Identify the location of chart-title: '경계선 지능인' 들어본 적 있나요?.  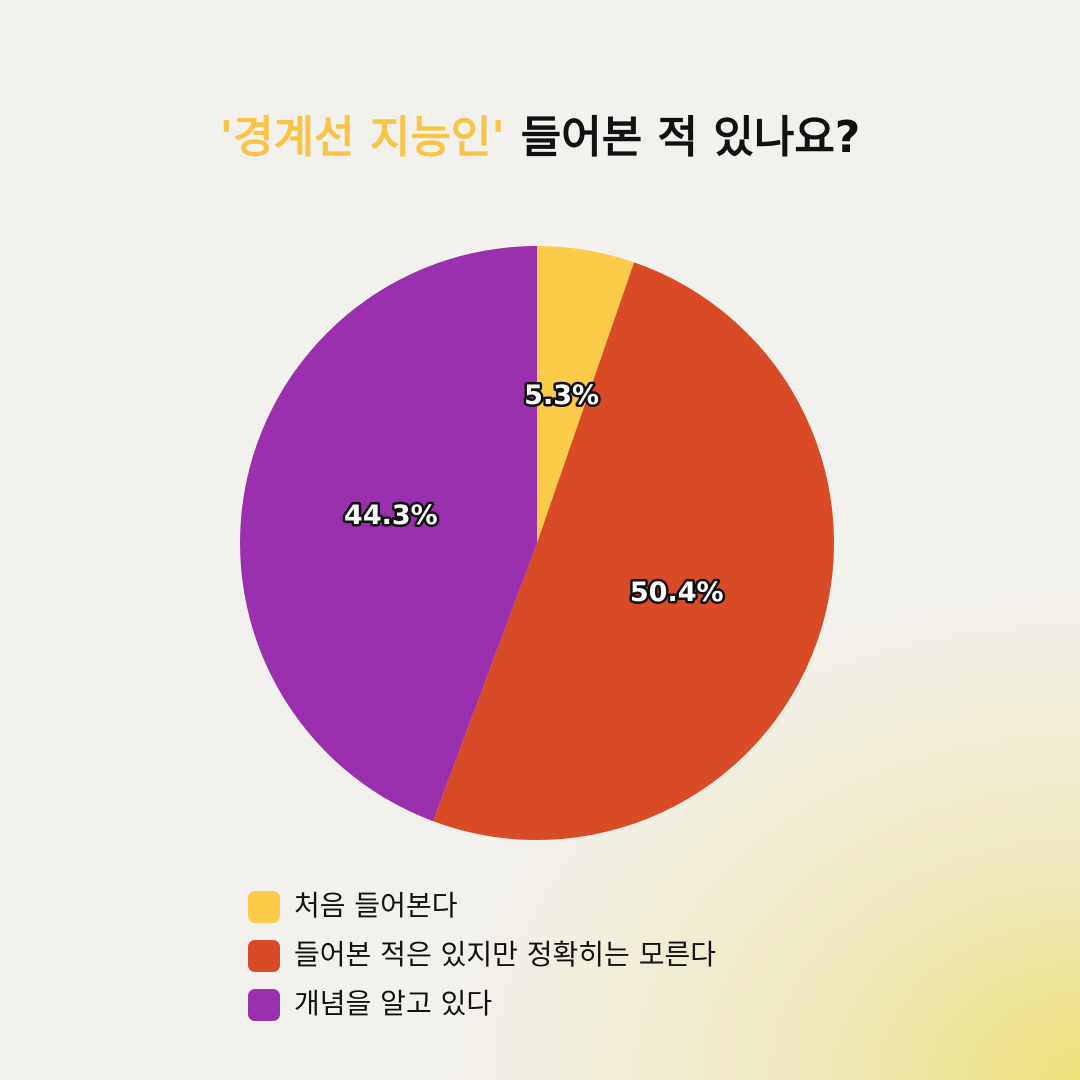
(540, 137).